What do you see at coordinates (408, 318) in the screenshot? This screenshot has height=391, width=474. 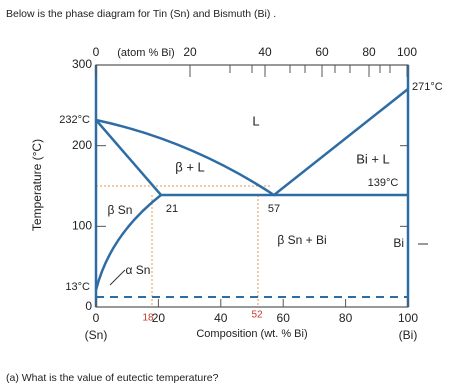 I see `x-tick-label: 100` at bounding box center [408, 318].